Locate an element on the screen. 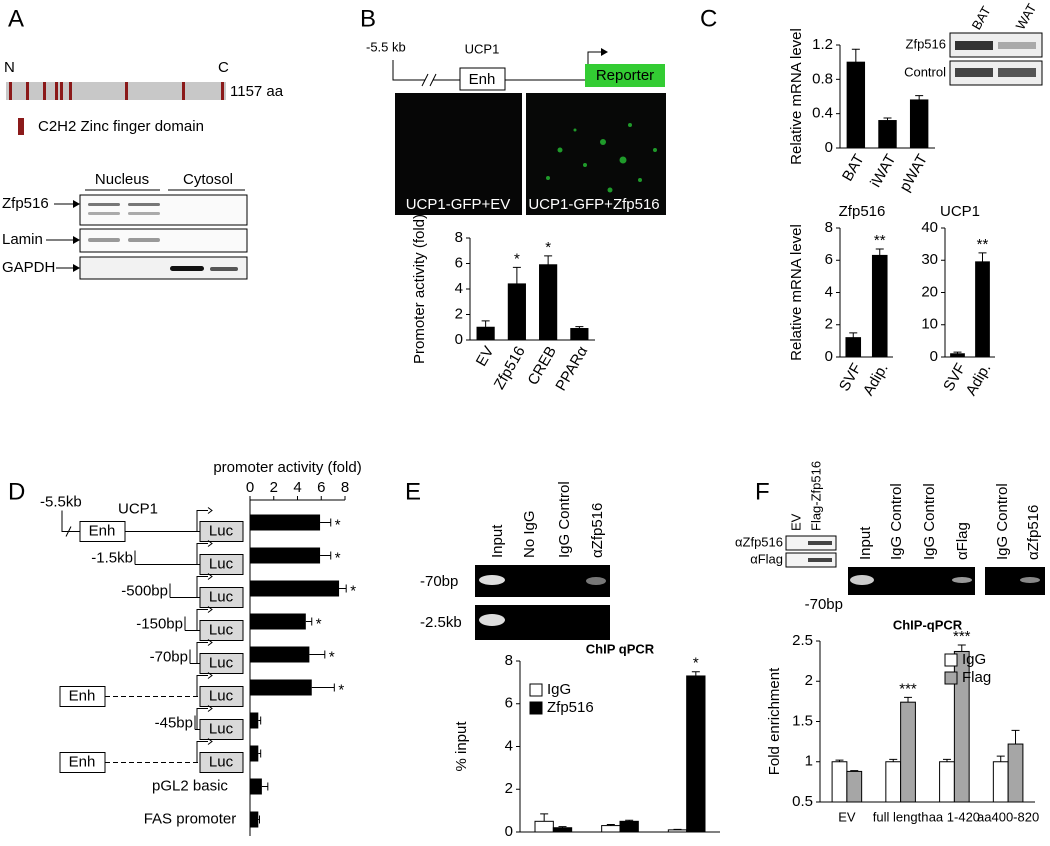  y-tick-label: 1 is located at coordinates (809, 761).